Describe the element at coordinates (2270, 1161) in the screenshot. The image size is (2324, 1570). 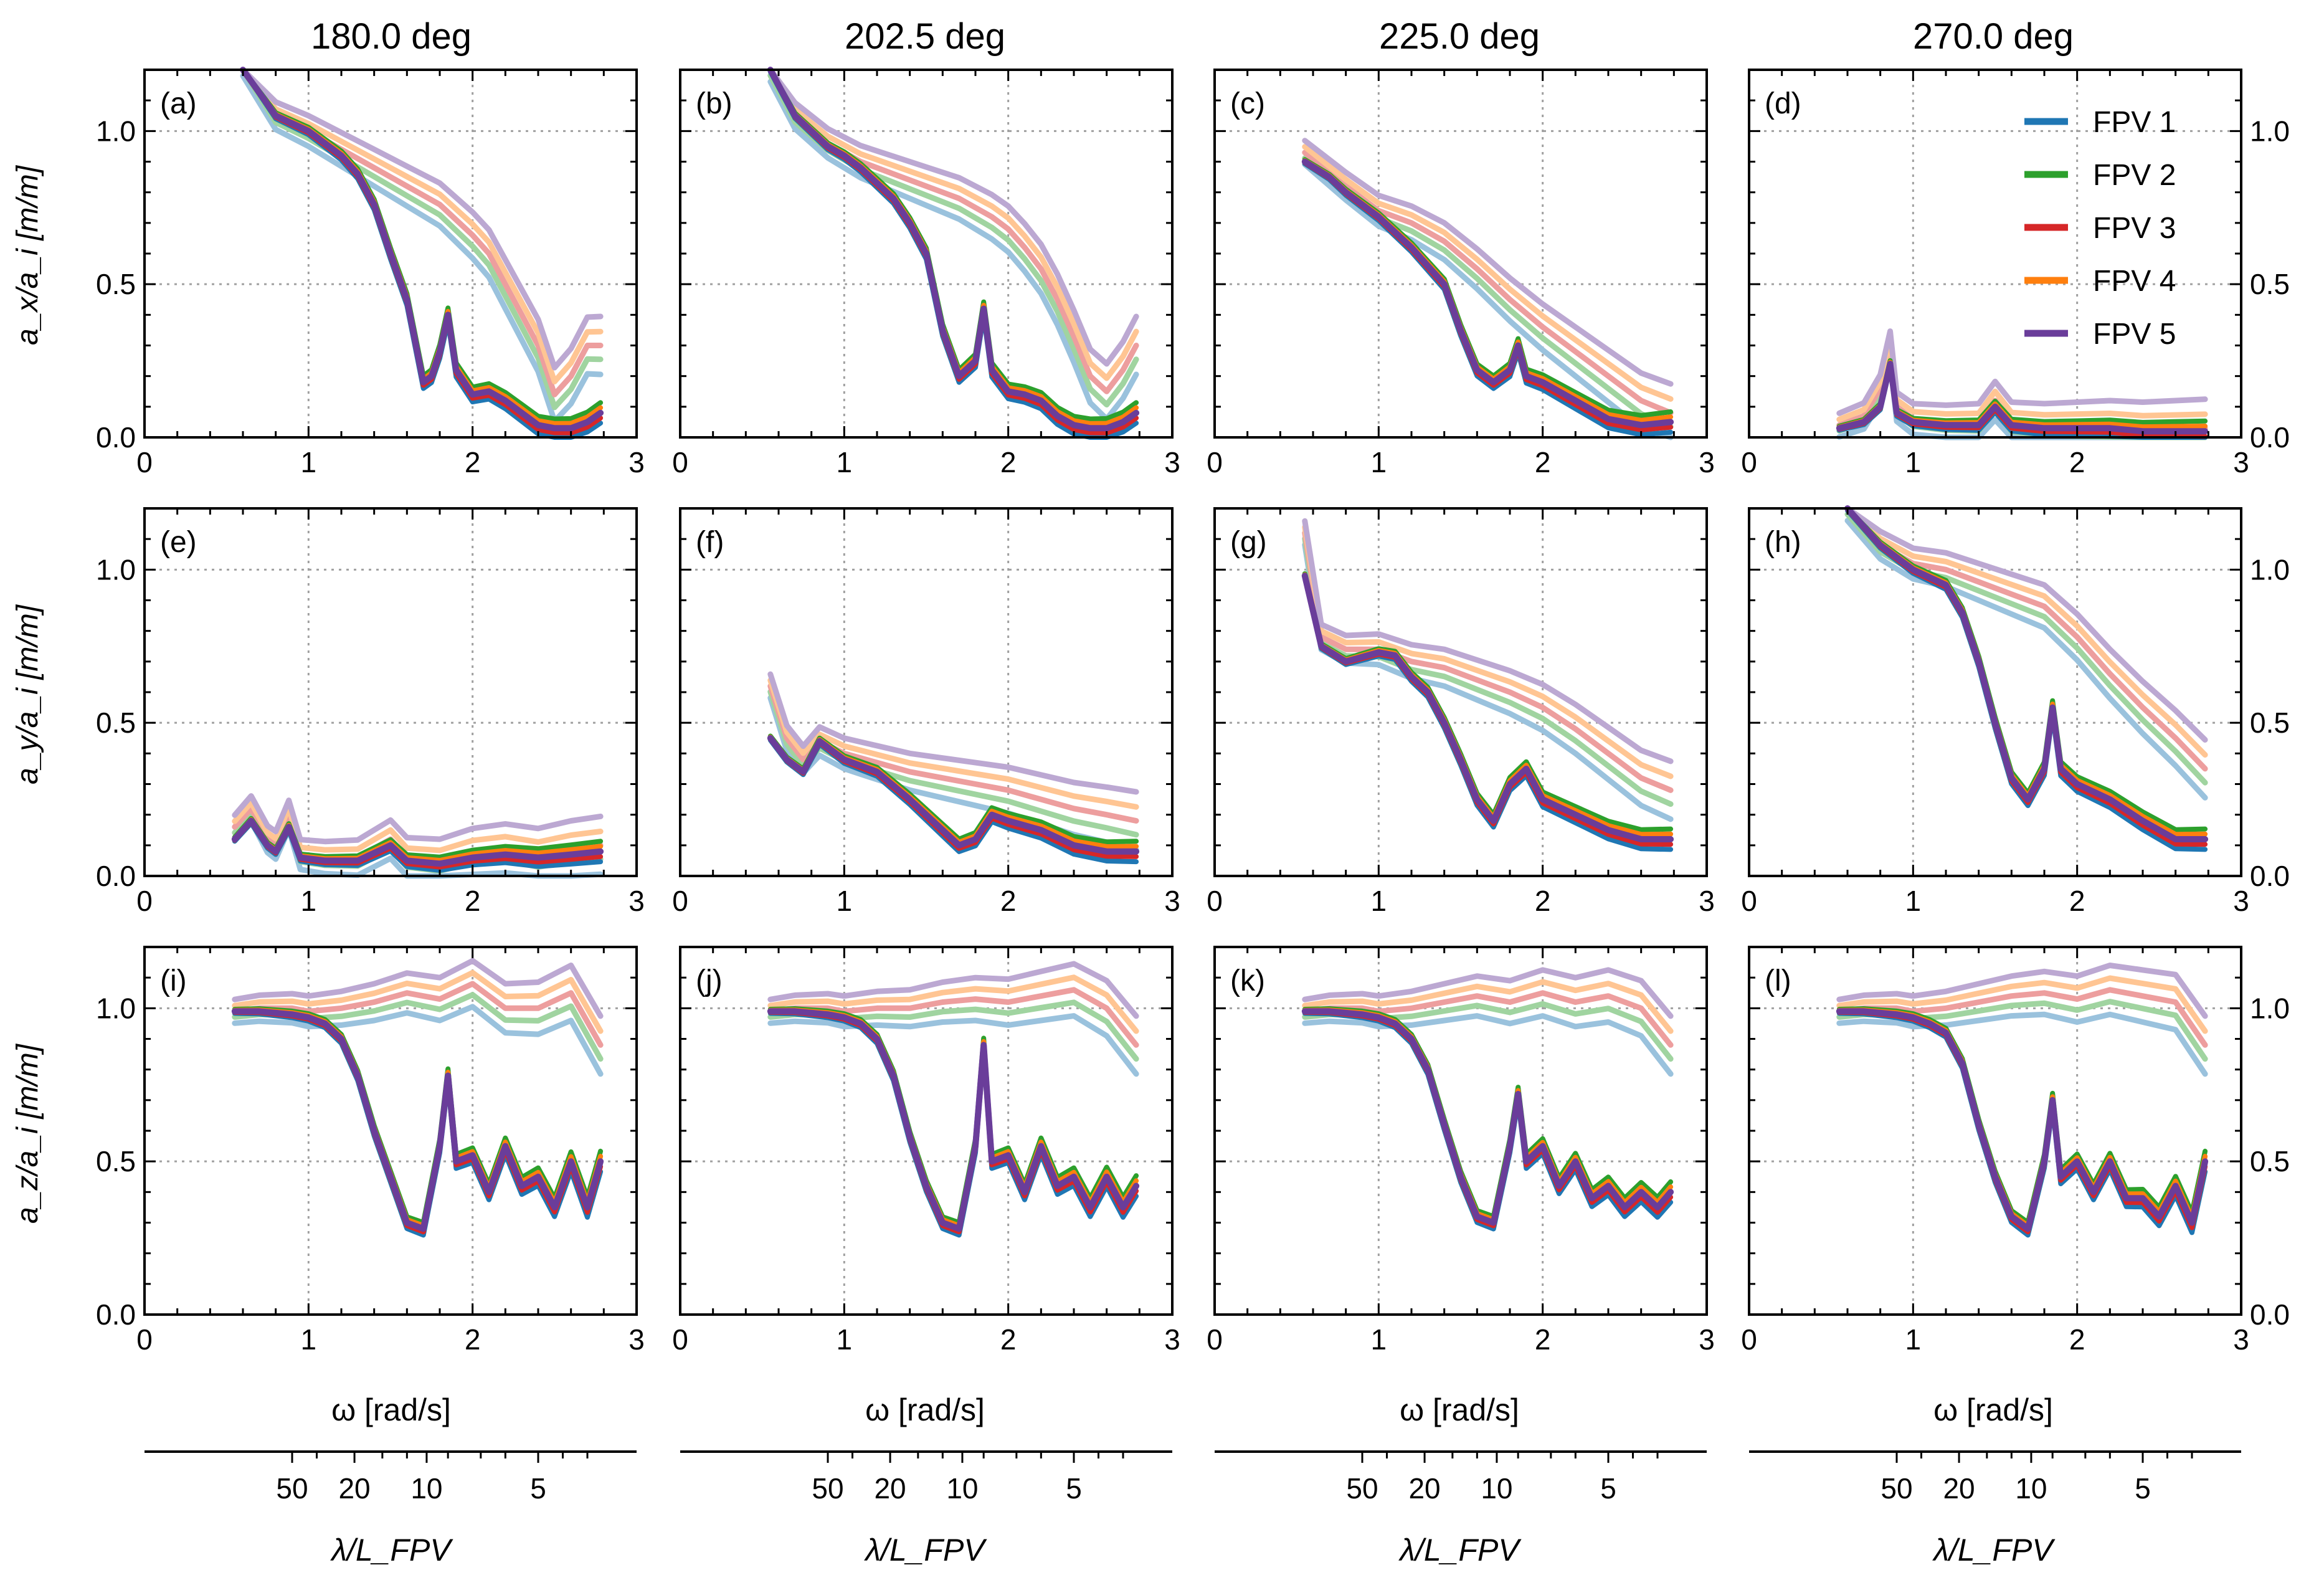
I see `y-tick-label-right: 0.5` at that location.